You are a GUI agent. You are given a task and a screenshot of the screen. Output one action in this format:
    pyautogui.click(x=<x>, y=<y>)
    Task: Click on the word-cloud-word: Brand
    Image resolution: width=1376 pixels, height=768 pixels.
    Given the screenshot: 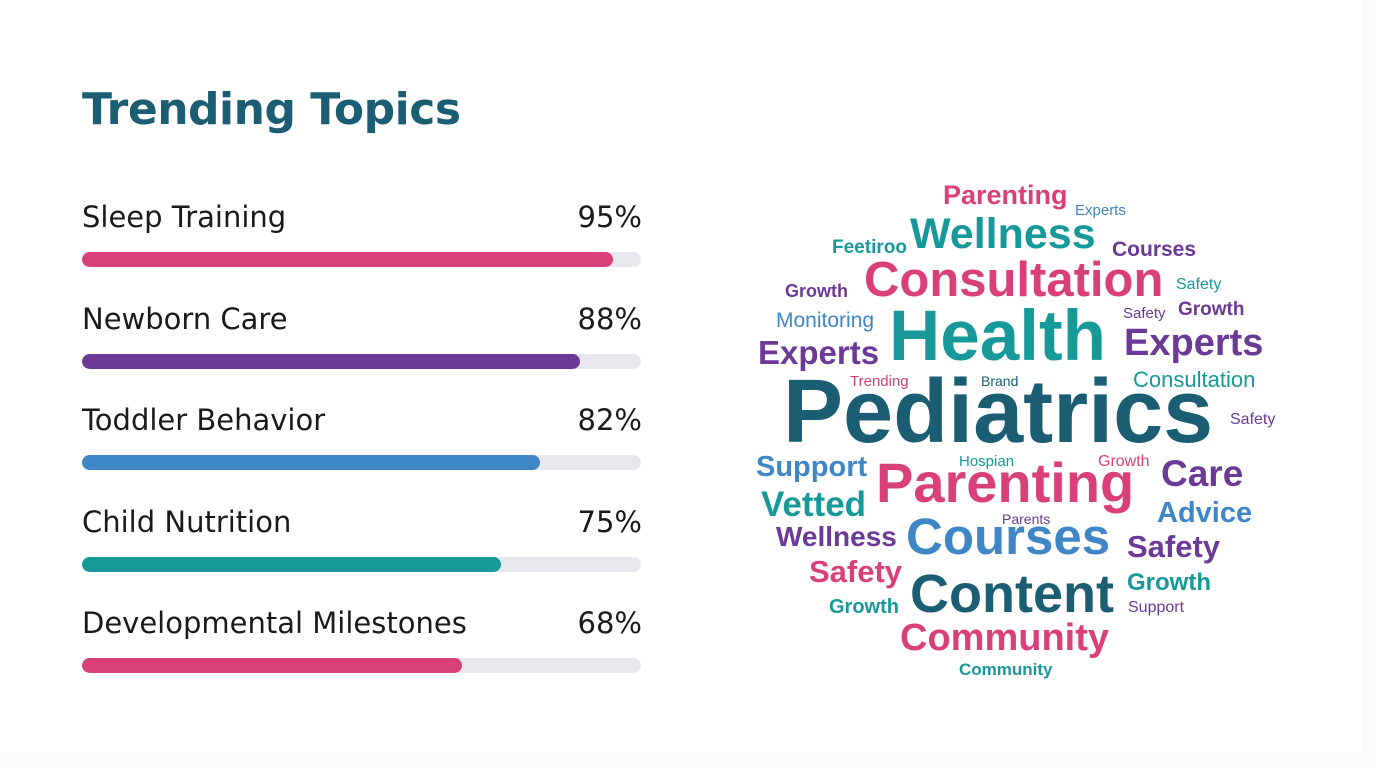 What is the action you would take?
    pyautogui.click(x=1000, y=381)
    